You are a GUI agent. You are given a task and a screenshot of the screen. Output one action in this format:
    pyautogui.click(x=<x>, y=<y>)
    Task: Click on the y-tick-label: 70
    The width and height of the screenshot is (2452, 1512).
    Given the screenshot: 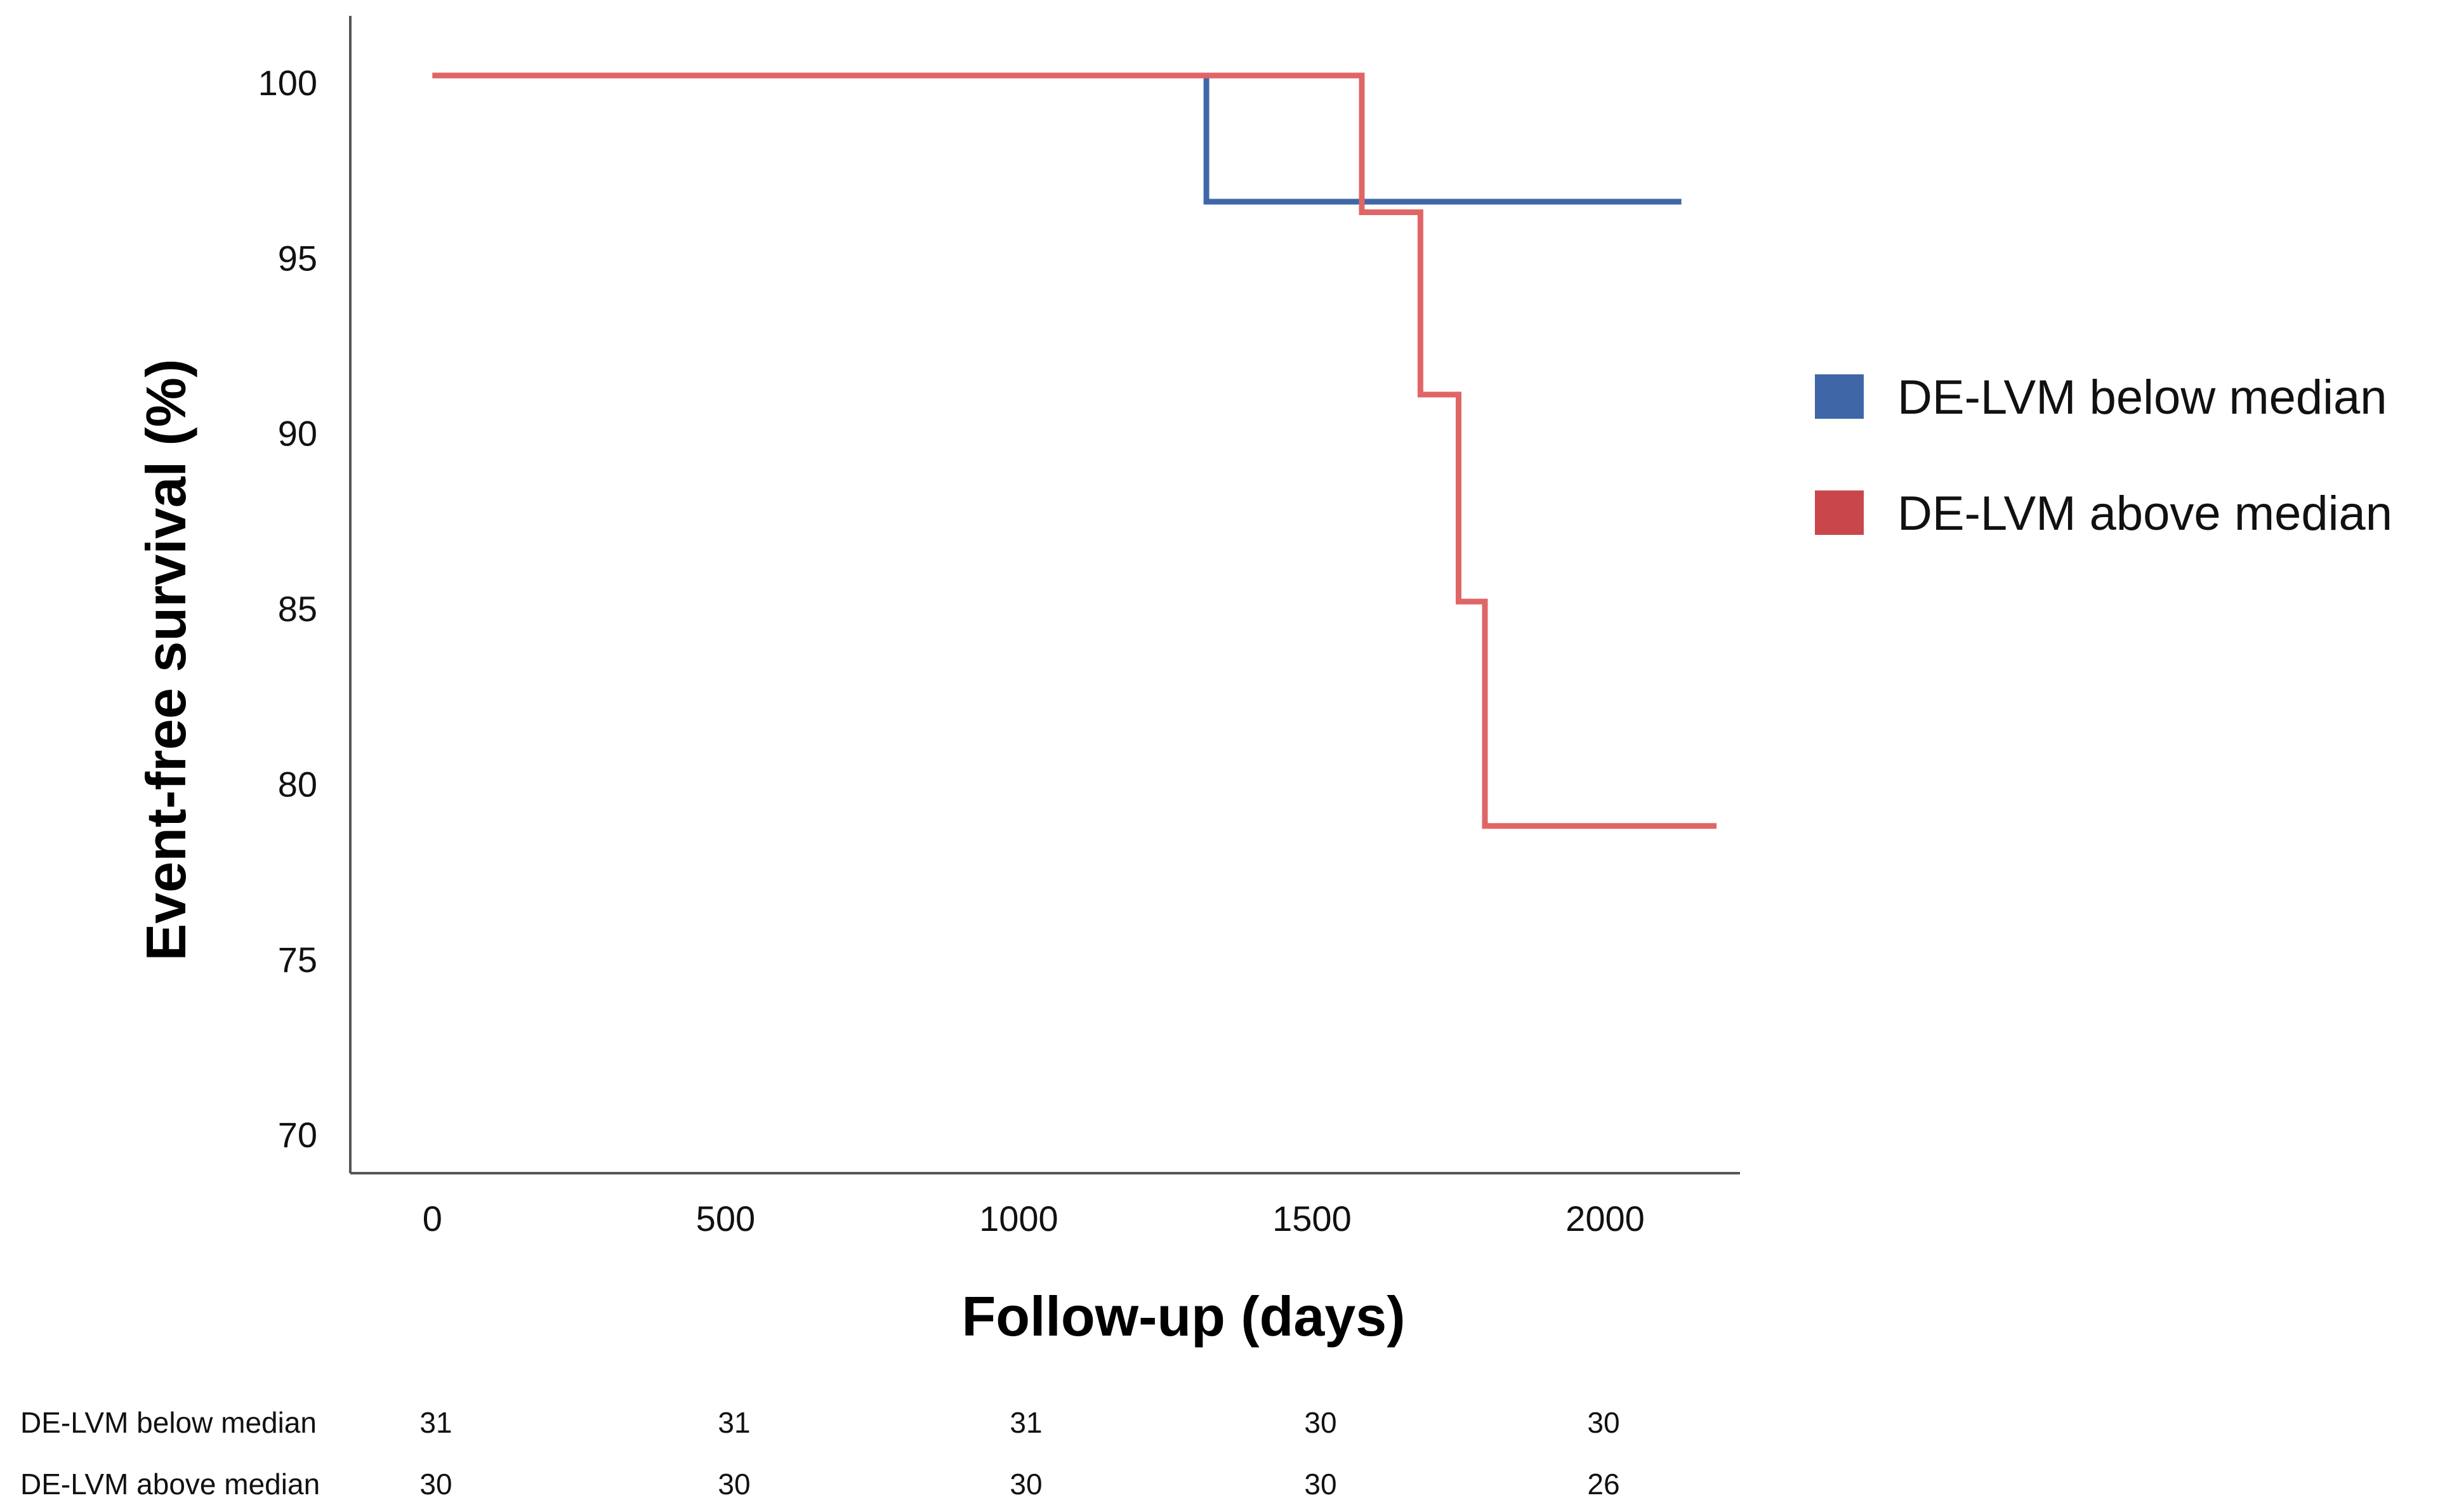 What is the action you would take?
    pyautogui.click(x=297, y=1135)
    